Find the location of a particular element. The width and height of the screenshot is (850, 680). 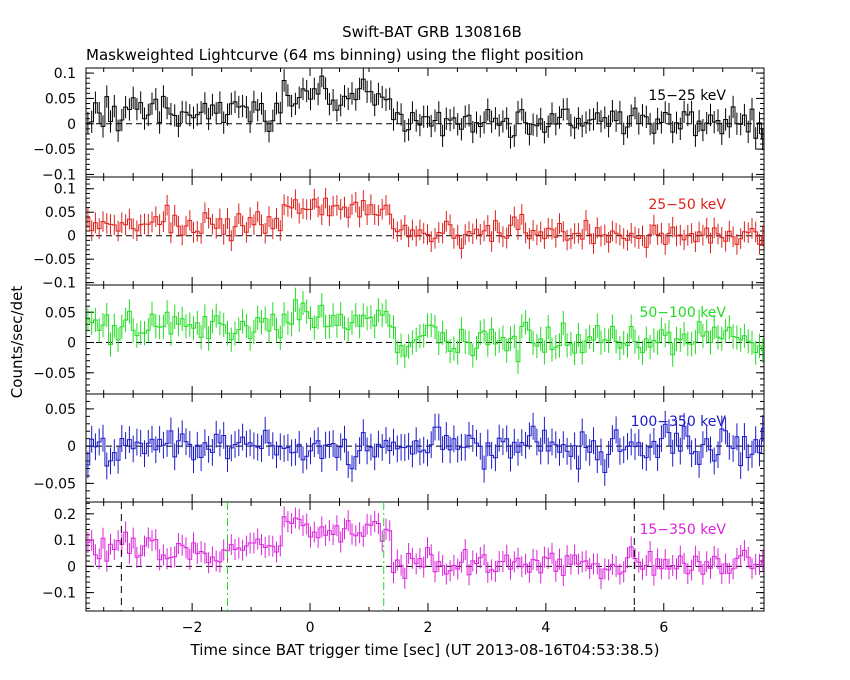

x-tick-label: 0 is located at coordinates (310, 628).